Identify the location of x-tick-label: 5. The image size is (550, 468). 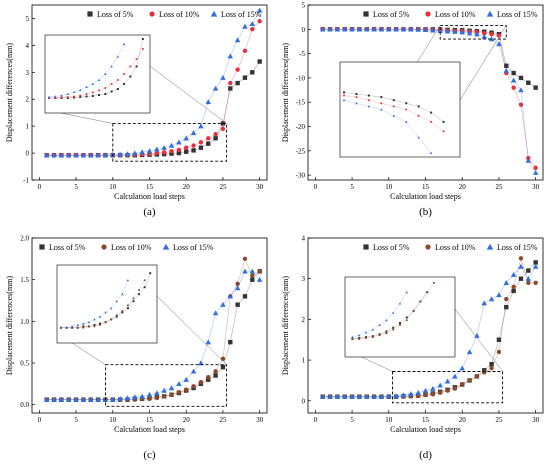
(76, 187).